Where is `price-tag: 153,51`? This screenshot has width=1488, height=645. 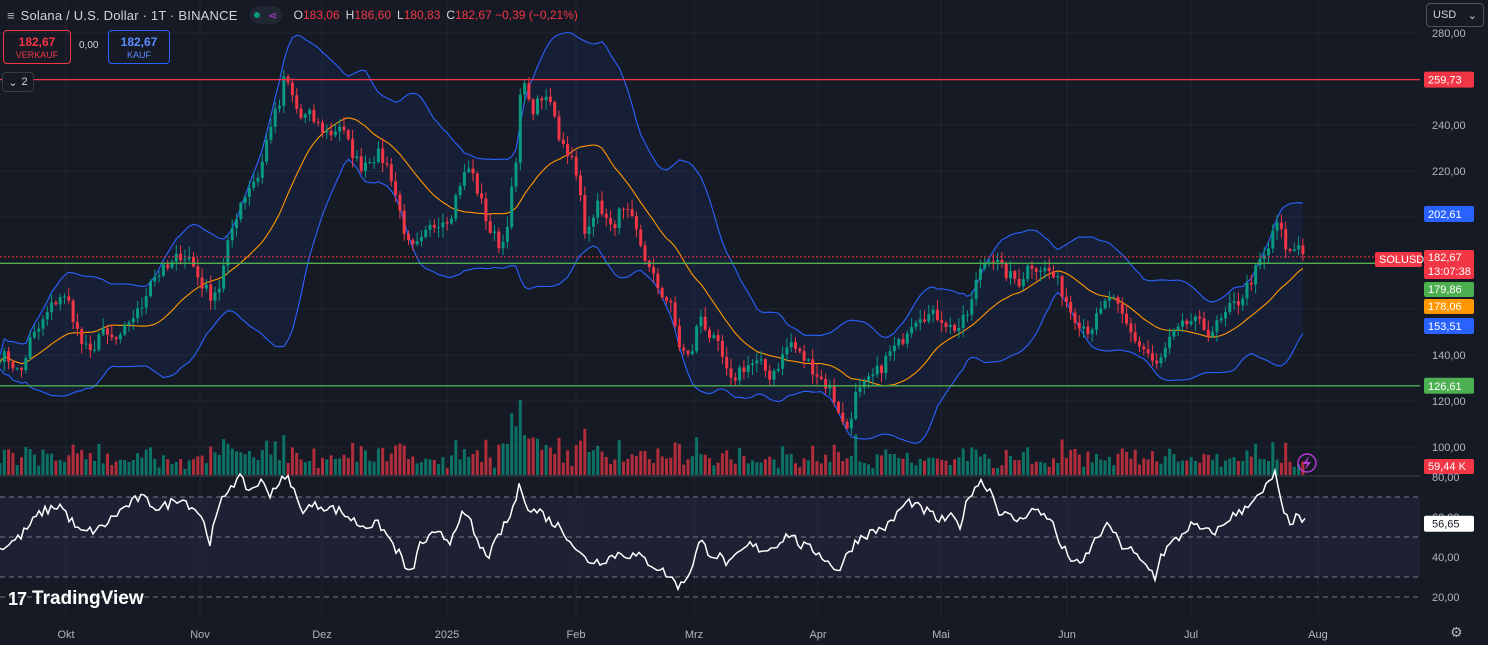 price-tag: 153,51 is located at coordinates (1445, 327).